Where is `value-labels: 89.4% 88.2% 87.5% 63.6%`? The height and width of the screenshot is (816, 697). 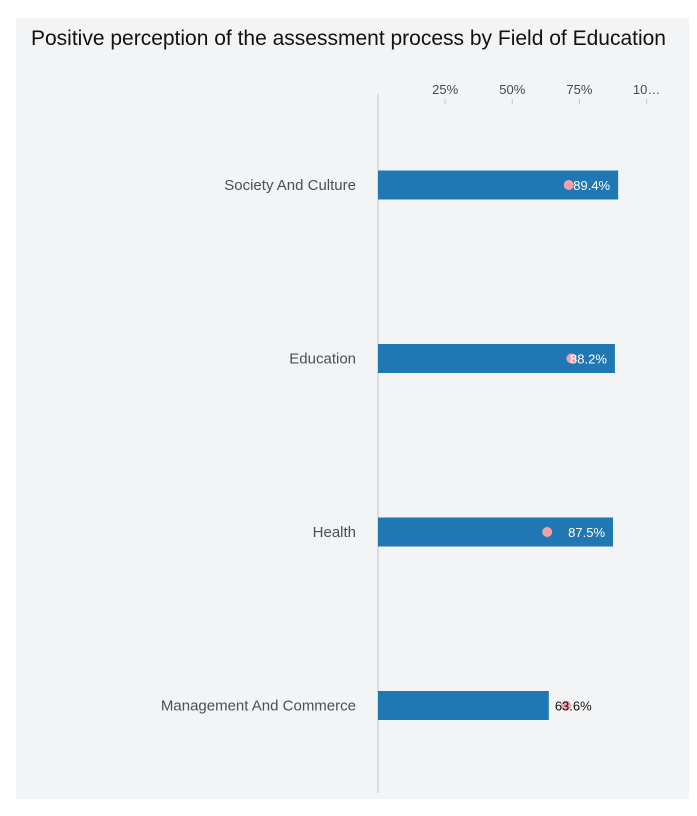
value-labels: 89.4% 88.2% 87.5% 63.6% is located at coordinates (583, 446).